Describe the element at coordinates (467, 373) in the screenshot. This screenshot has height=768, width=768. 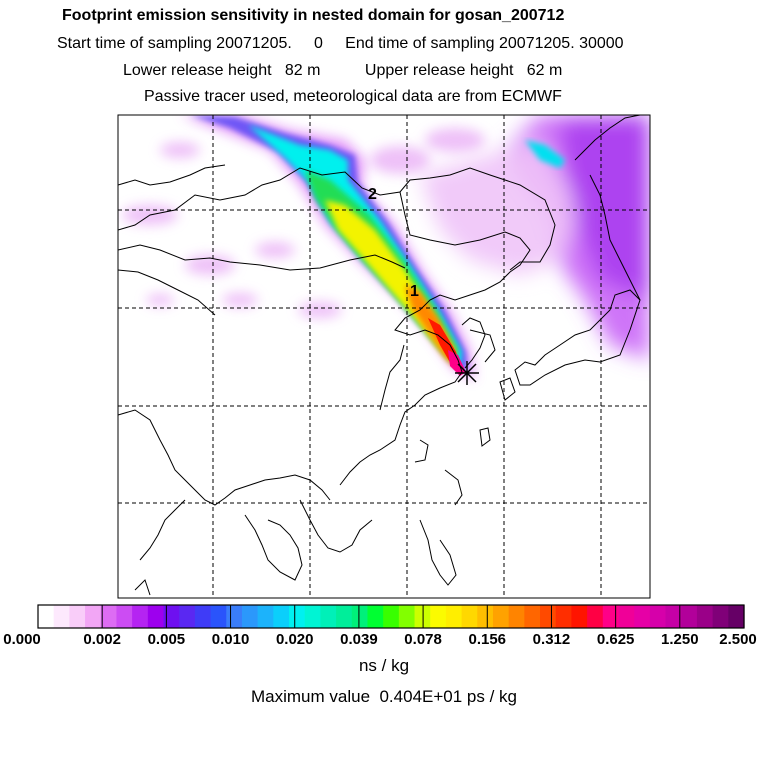
I see `receptor-star-icon` at that location.